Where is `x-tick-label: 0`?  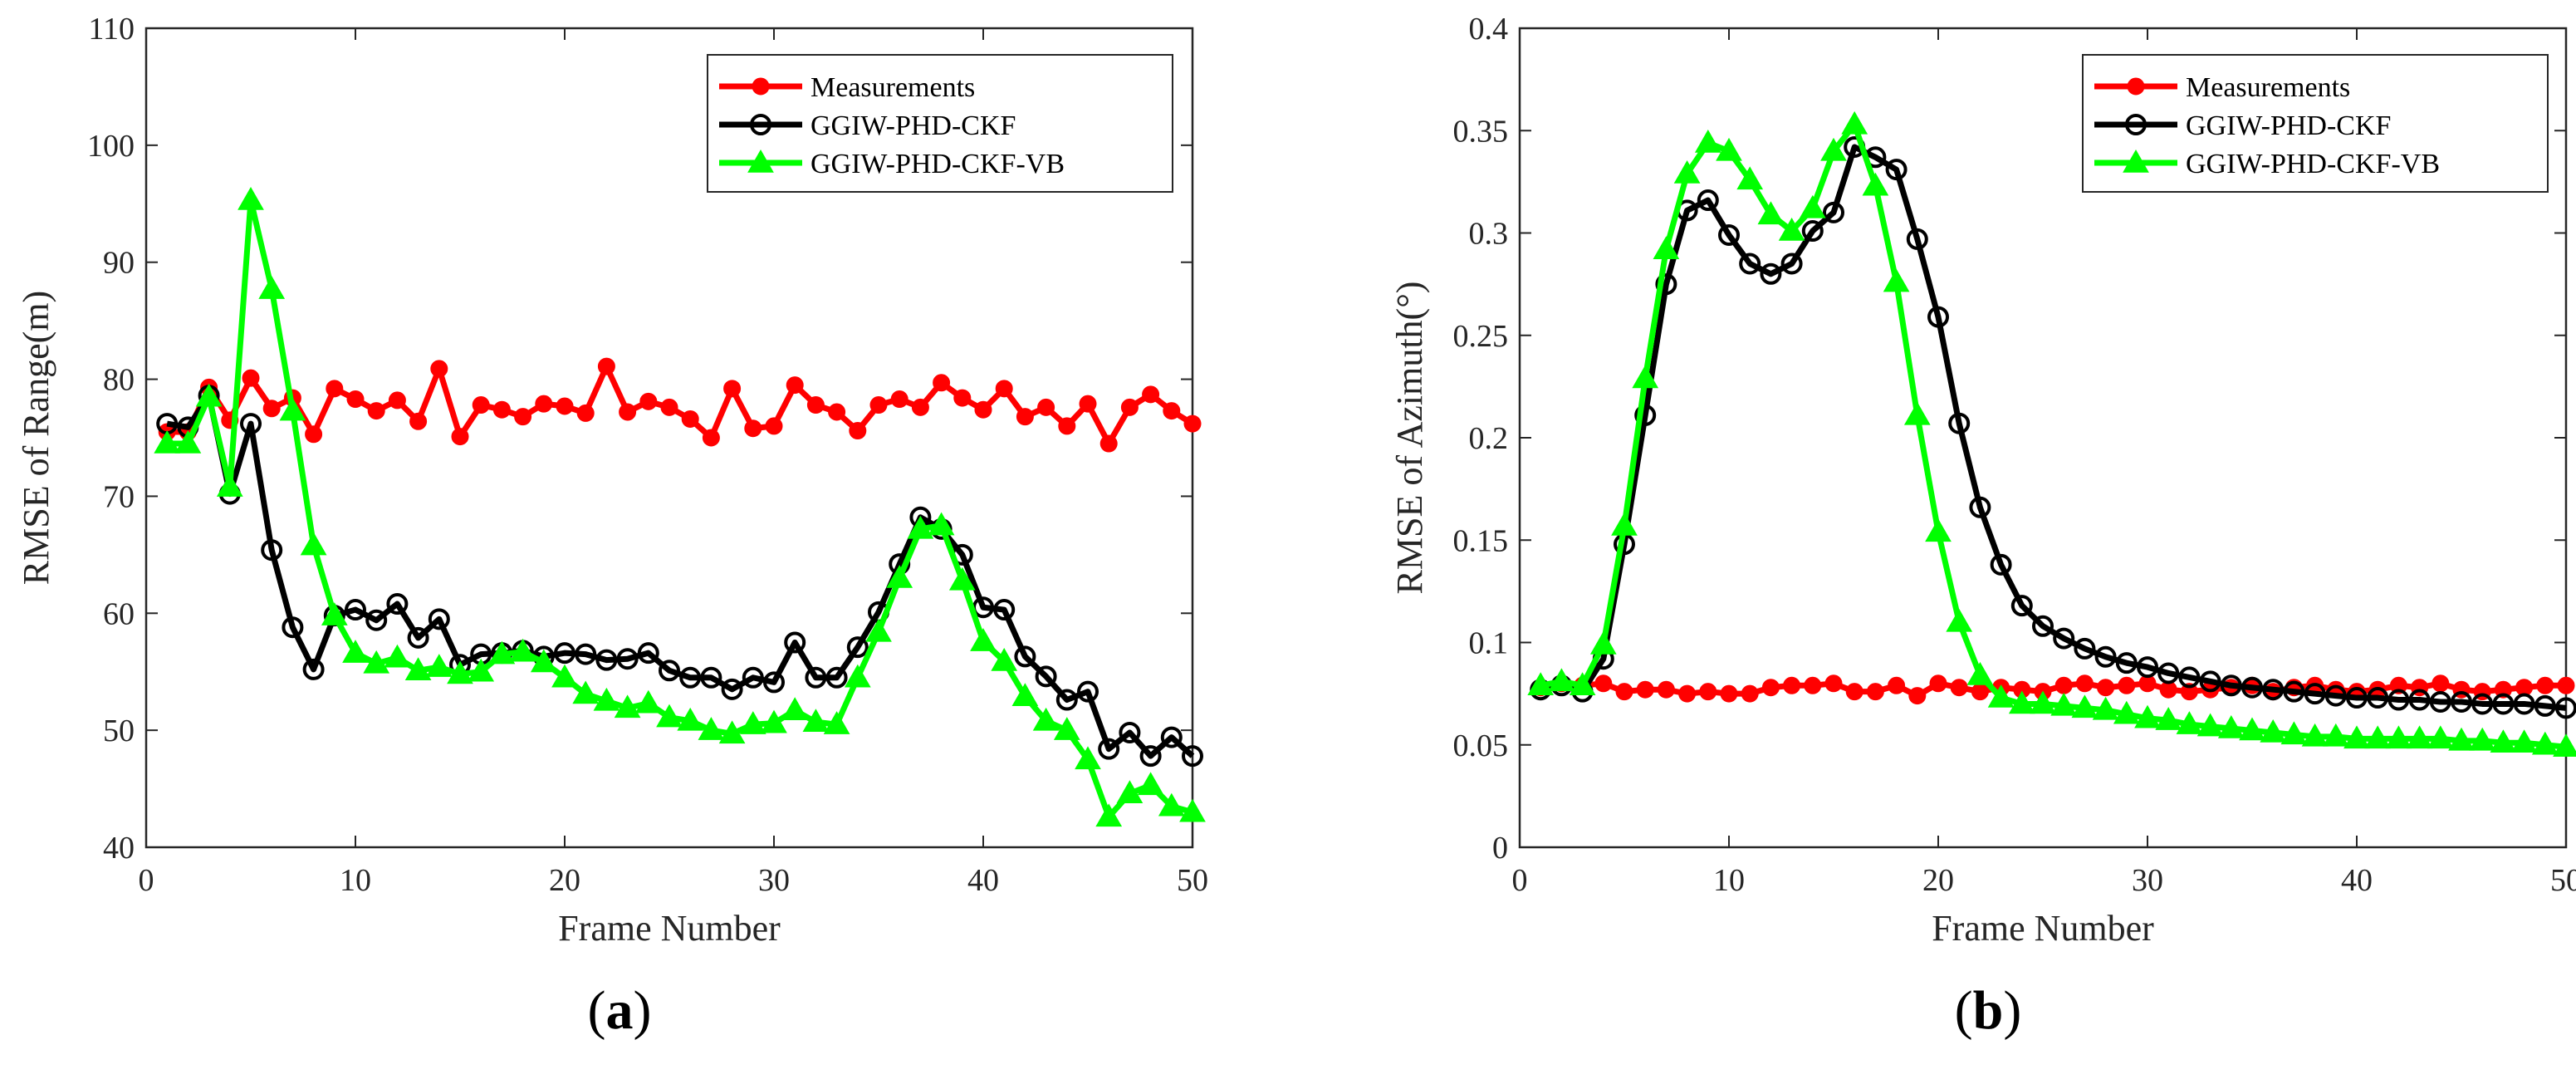
x-tick-label: 0 is located at coordinates (1520, 880).